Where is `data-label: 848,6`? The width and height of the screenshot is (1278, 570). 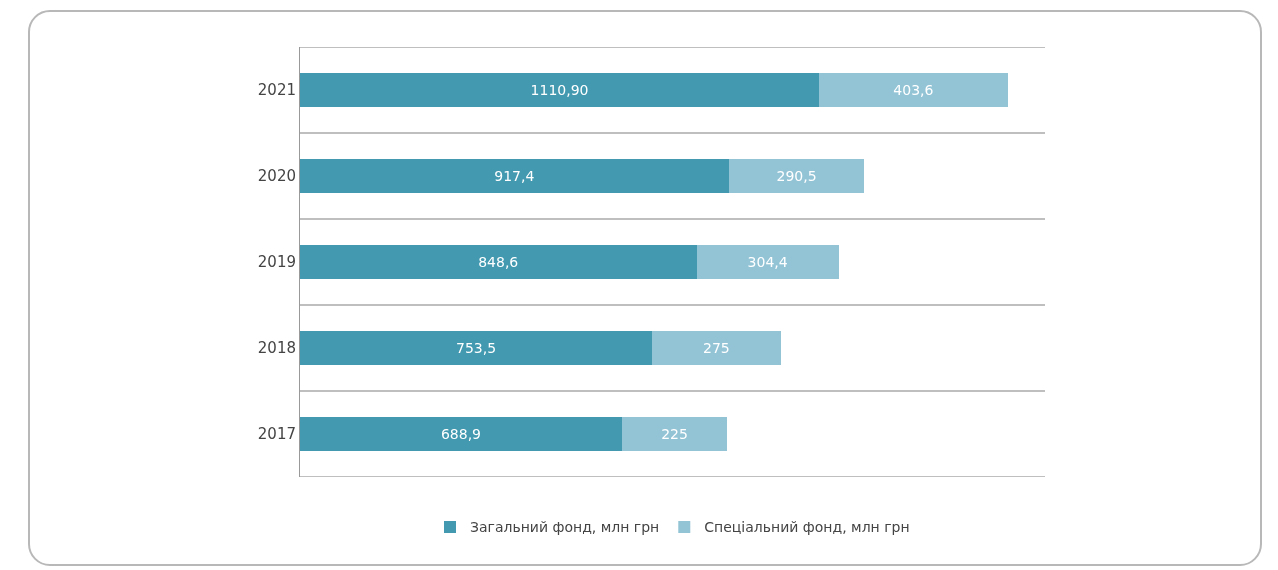 data-label: 848,6 is located at coordinates (498, 262).